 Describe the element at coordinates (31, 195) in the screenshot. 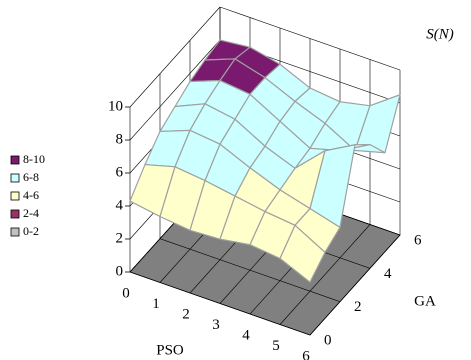

I see `legend-label: 4-6` at that location.